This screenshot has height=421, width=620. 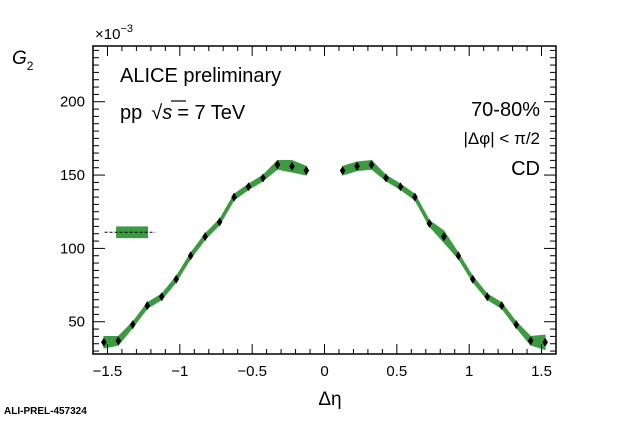 I want to click on y-tick-label: 100, so click(x=72, y=248).